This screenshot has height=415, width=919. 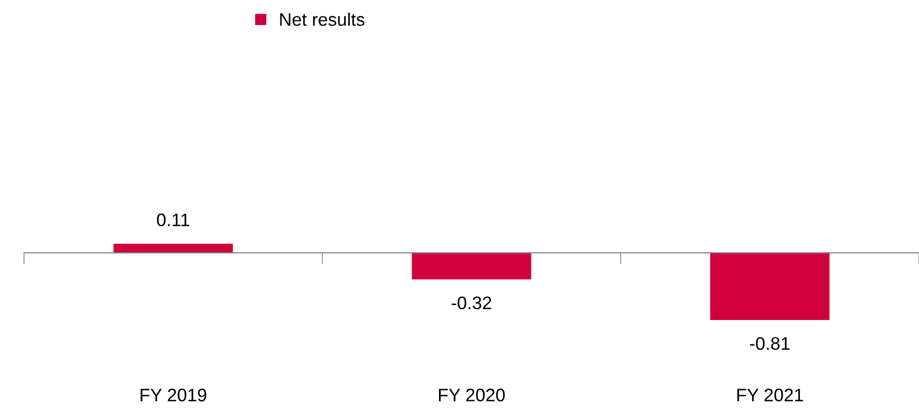 I want to click on x-tick-label: FY 2021, so click(x=770, y=395).